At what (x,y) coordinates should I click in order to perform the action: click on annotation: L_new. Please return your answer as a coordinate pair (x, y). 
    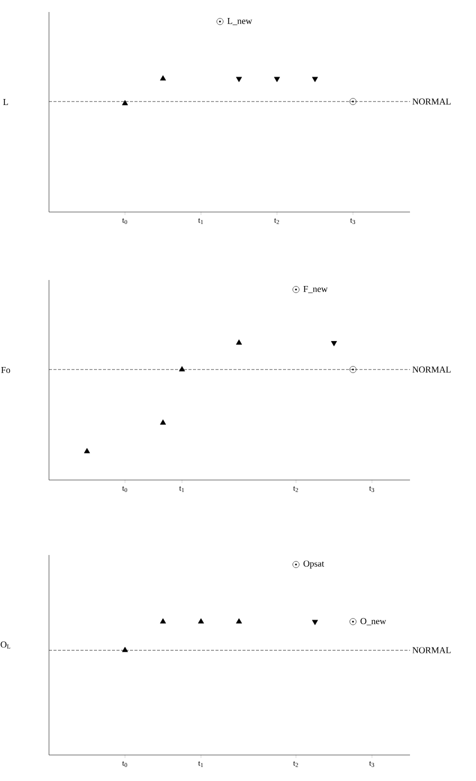
    Looking at the image, I should click on (239, 22).